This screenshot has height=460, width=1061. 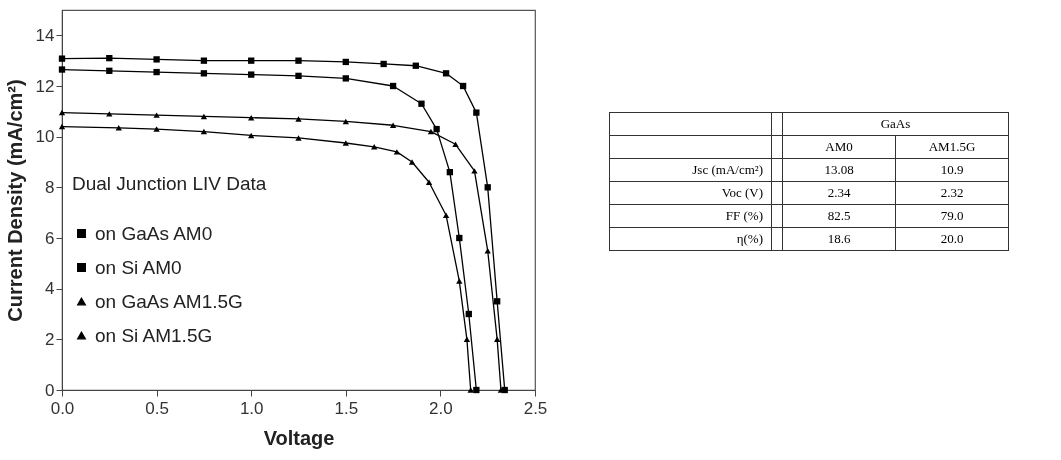 I want to click on text: GaAs, so click(x=895, y=124).